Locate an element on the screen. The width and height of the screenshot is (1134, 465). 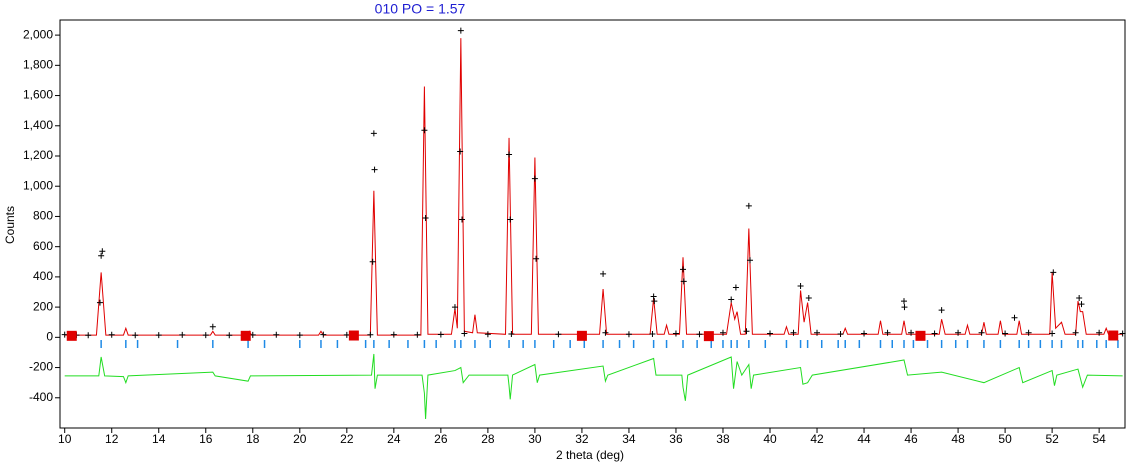
x-tick-label: 32 is located at coordinates (582, 439).